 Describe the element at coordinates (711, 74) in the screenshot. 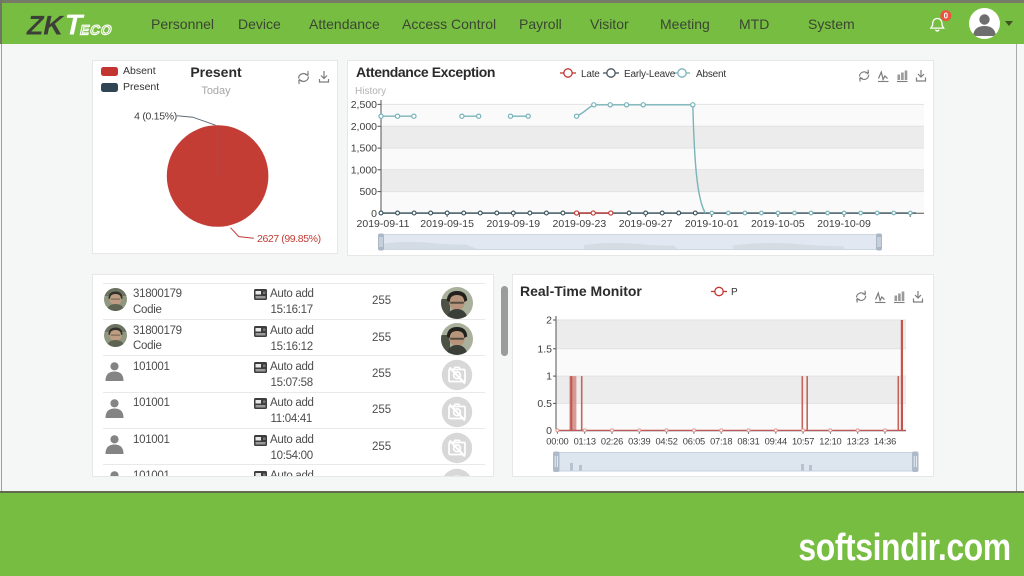

I see `svg-text: Absent` at that location.